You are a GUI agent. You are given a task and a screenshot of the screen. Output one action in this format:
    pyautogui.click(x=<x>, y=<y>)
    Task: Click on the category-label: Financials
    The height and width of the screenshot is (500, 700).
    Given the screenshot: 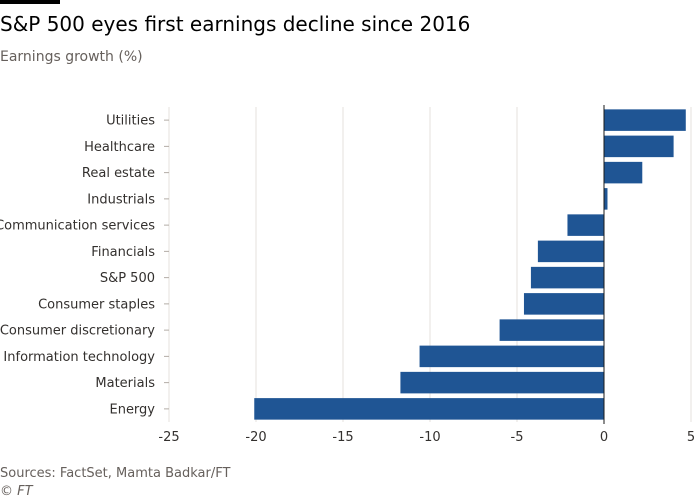 What is the action you would take?
    pyautogui.click(x=123, y=252)
    